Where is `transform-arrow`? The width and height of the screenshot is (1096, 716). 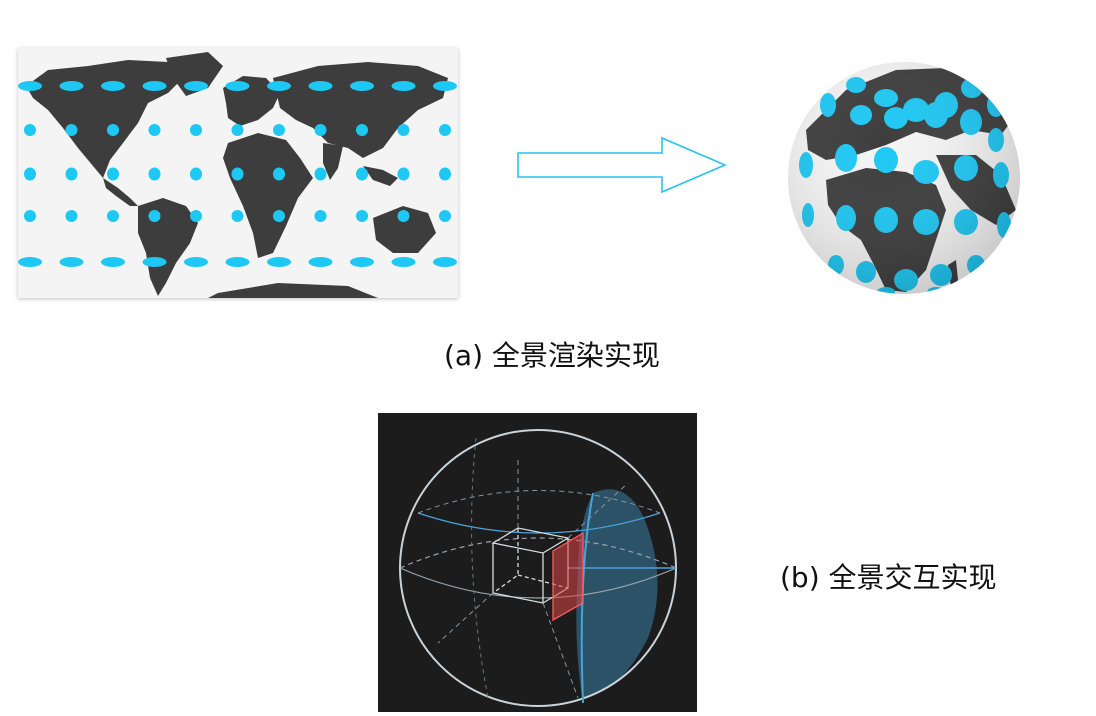 transform-arrow is located at coordinates (622, 165).